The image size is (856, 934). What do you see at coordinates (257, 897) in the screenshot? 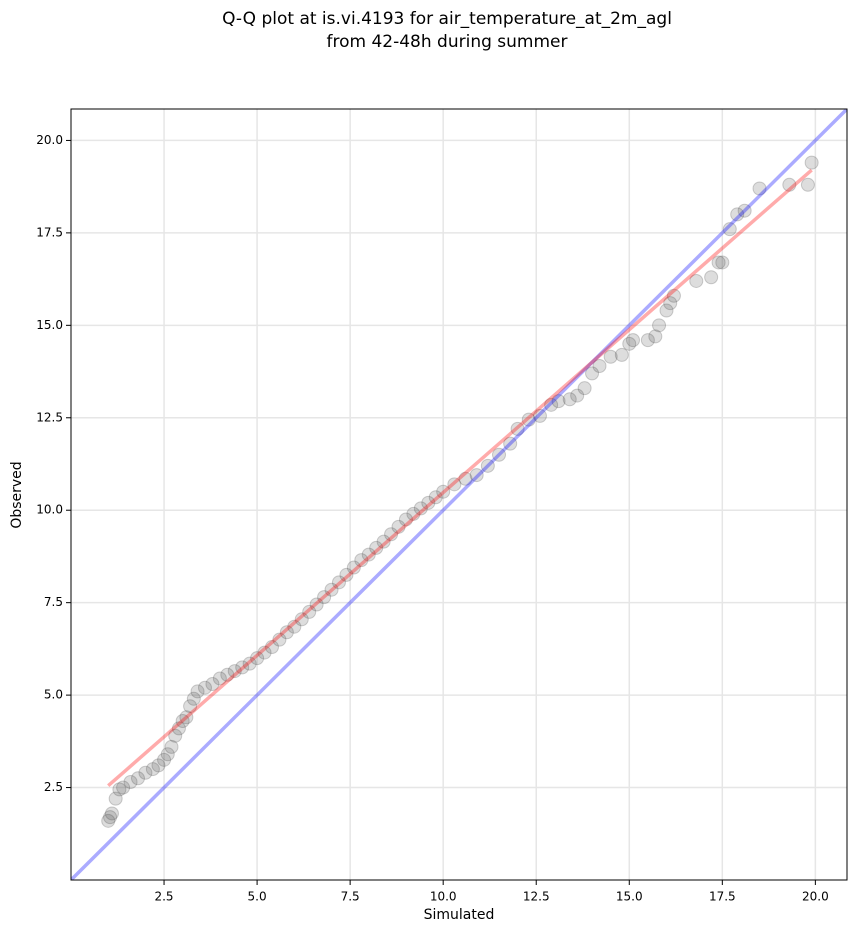
I see `x-tick-label: 5.0` at bounding box center [257, 897].